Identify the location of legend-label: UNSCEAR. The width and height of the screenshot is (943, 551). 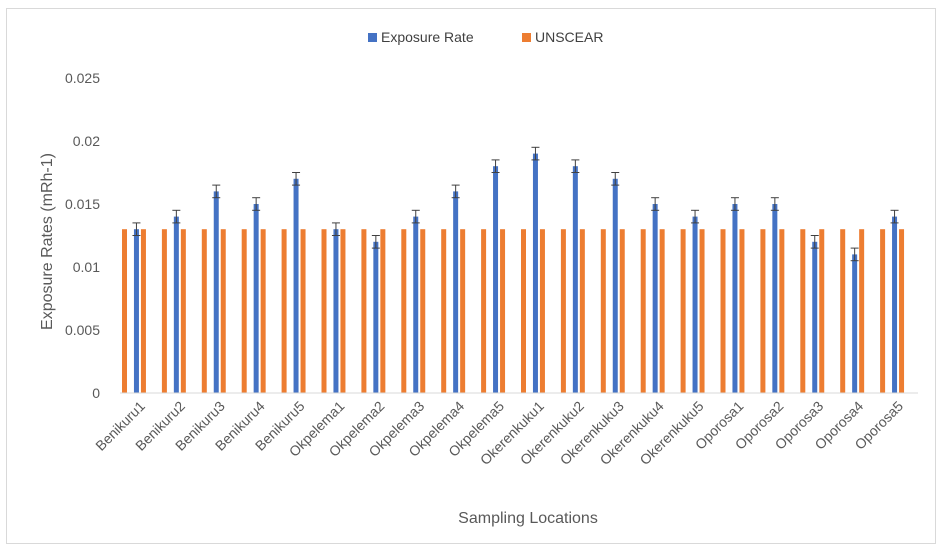
(569, 37).